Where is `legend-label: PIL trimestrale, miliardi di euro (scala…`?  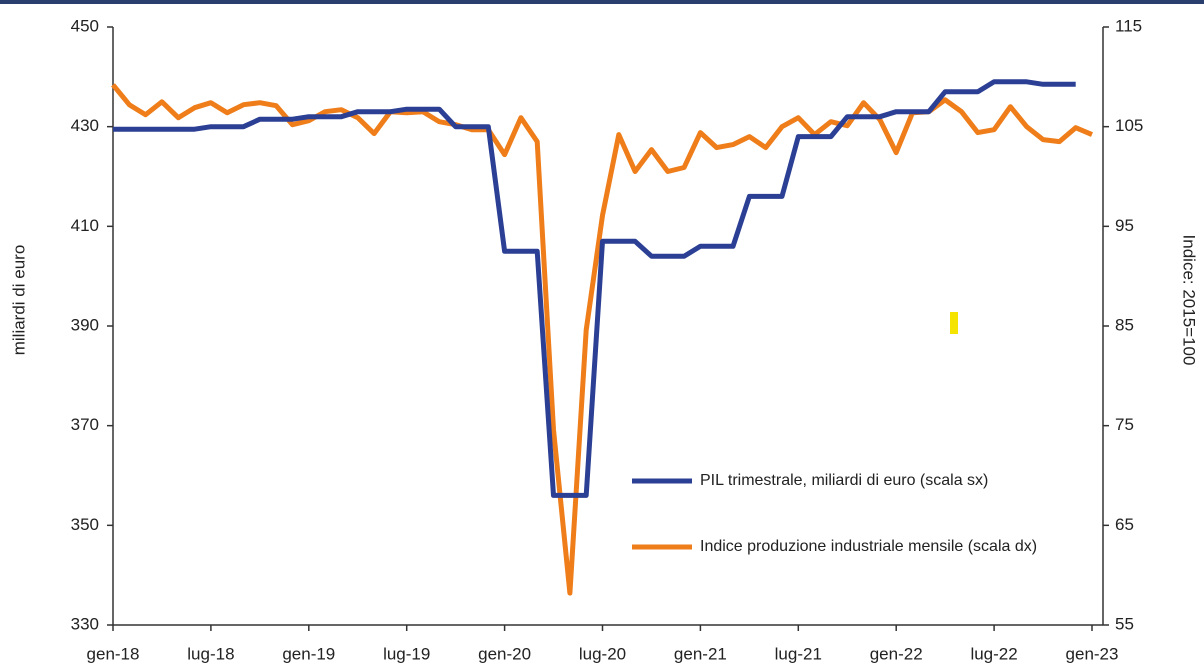 legend-label: PIL trimestrale, miliardi di euro (scala… is located at coordinates (844, 480).